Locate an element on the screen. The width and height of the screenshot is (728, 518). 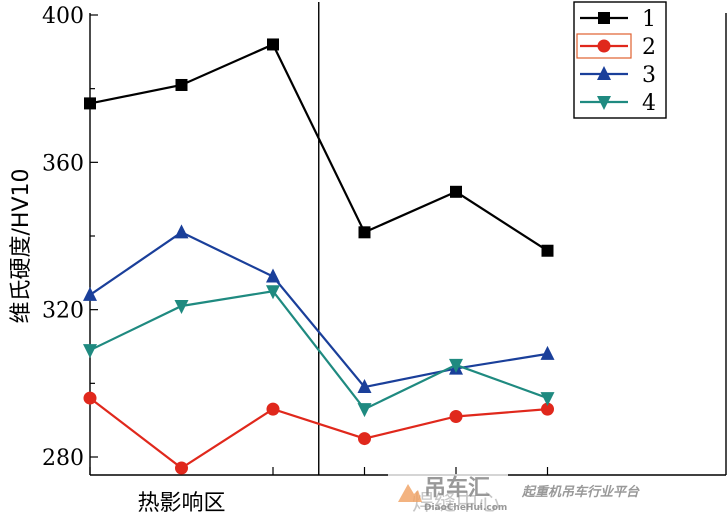
crane-logo-icon is located at coordinates (410, 493).